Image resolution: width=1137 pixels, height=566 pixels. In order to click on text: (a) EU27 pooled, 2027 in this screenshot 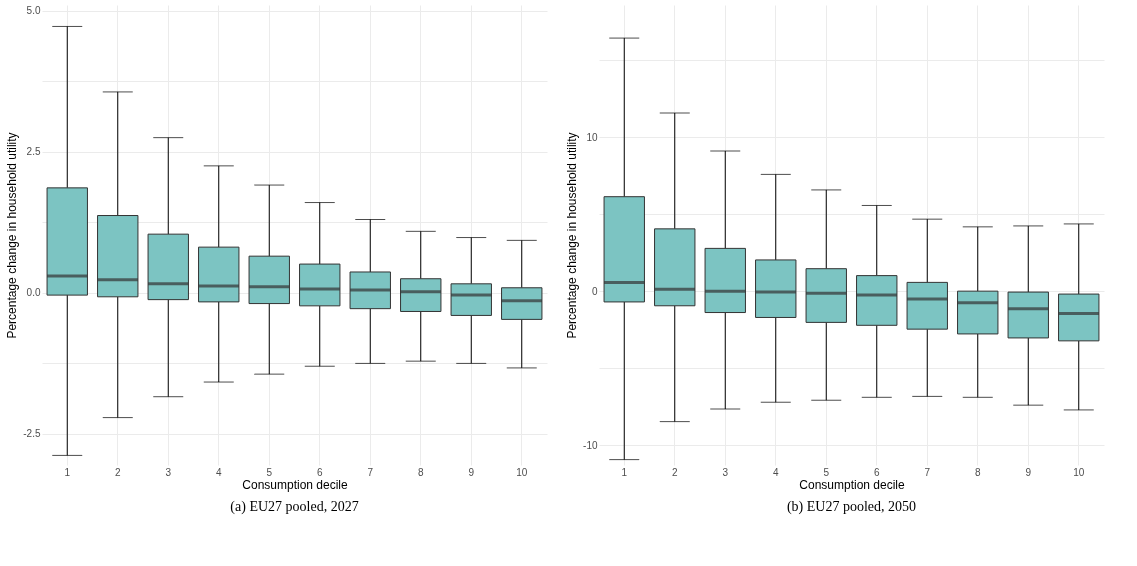, I will do `click(294, 507)`.